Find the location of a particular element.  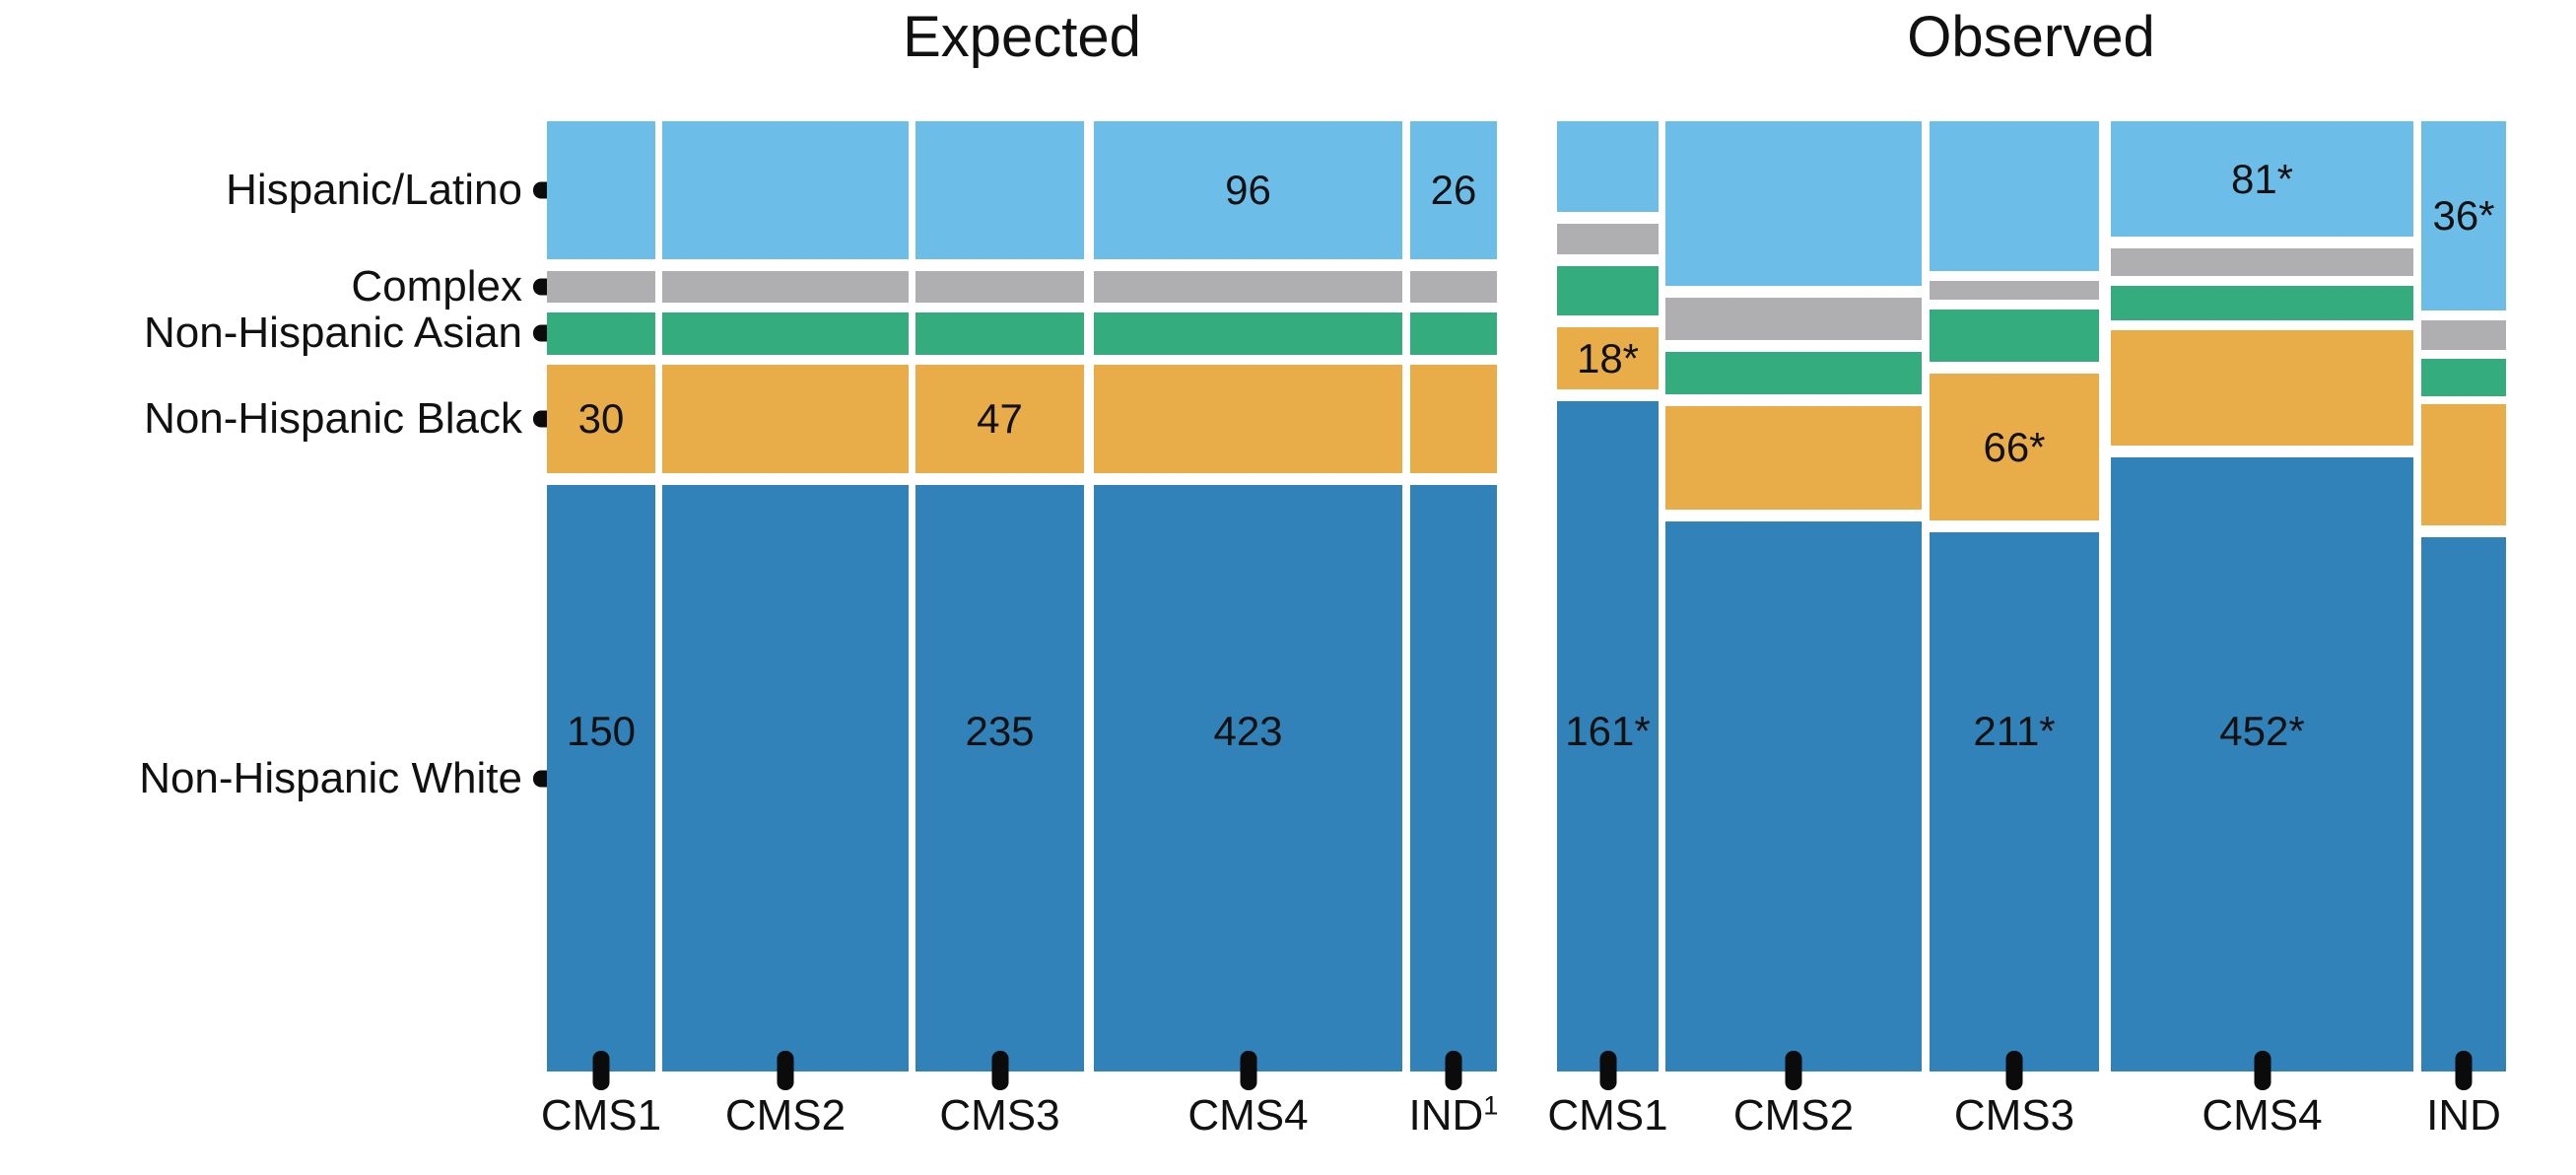

segment-expected-ind-hispanic-latino is located at coordinates (1453, 190).